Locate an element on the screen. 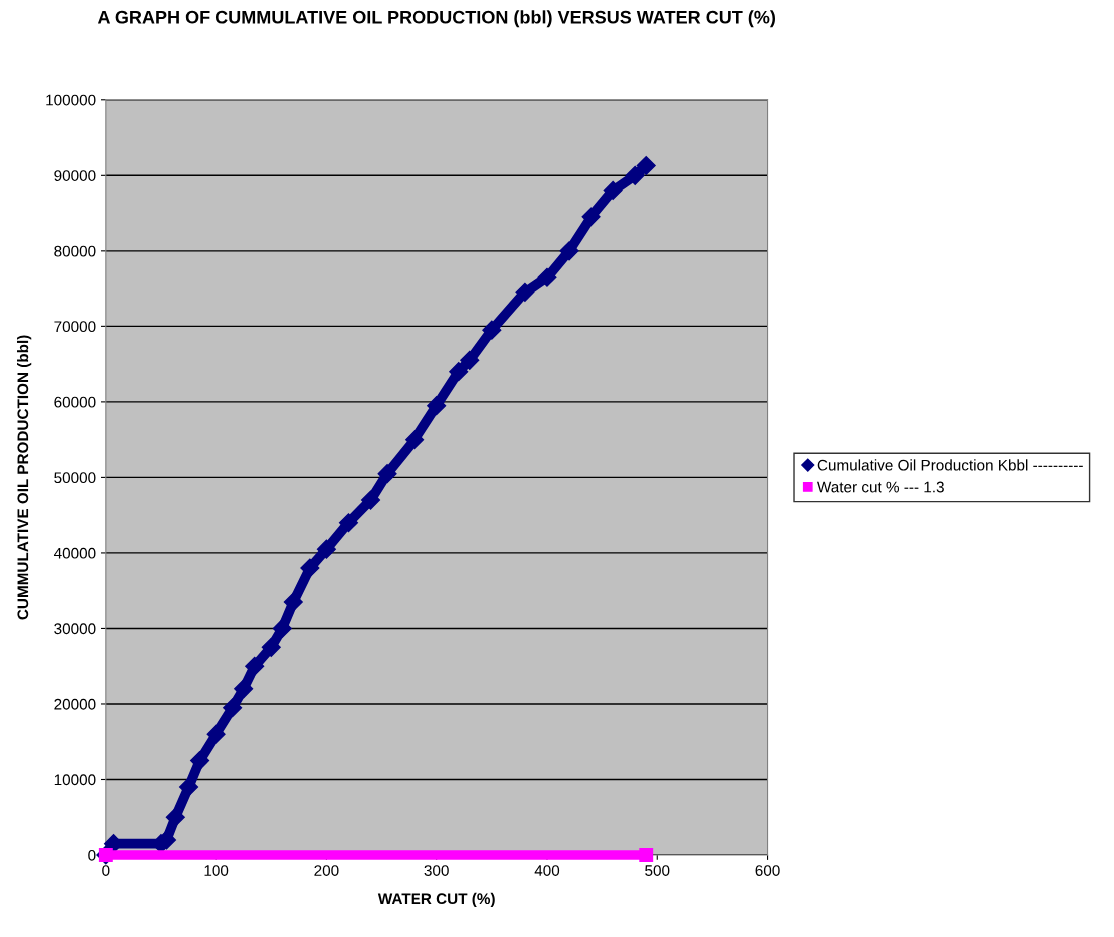 Image resolution: width=1114 pixels, height=937 pixels. y-tick-label: 0 is located at coordinates (92, 855).